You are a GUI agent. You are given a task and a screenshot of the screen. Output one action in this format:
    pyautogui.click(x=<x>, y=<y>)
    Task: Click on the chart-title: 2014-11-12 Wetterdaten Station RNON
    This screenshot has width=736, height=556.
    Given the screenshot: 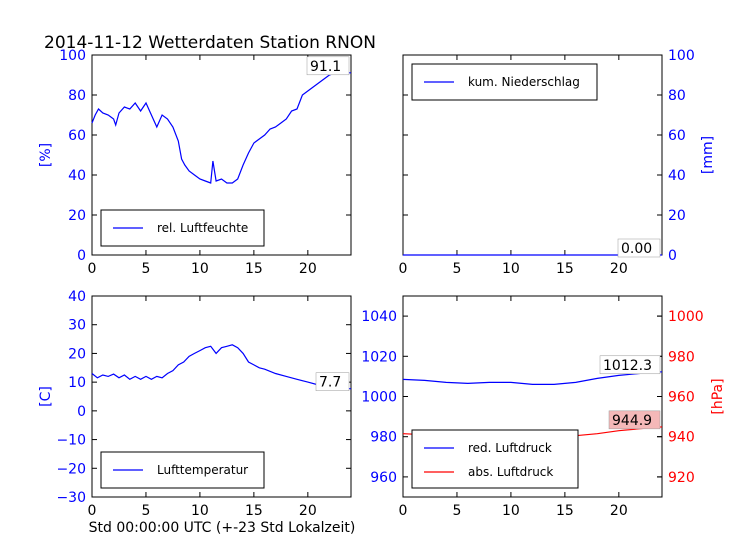 What is the action you would take?
    pyautogui.click(x=210, y=43)
    